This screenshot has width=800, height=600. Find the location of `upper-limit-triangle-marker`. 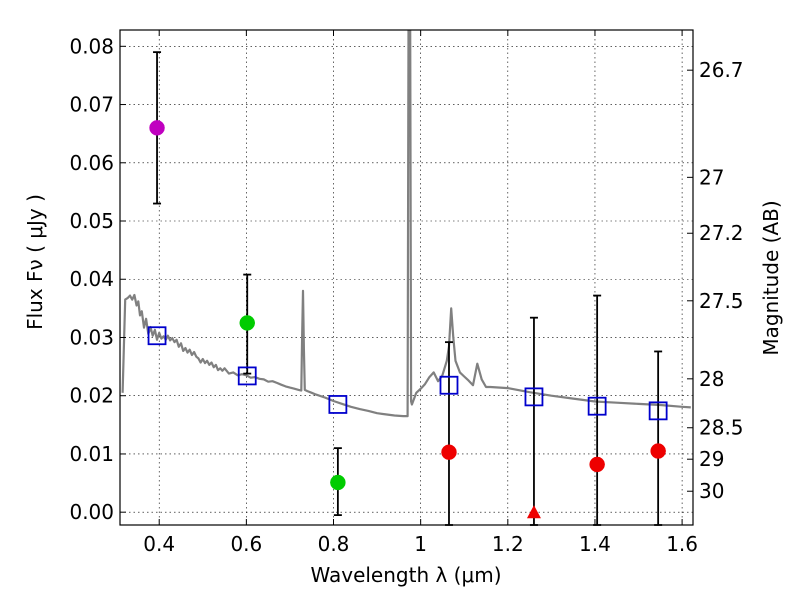

upper-limit-triangle-marker is located at coordinates (533, 512).